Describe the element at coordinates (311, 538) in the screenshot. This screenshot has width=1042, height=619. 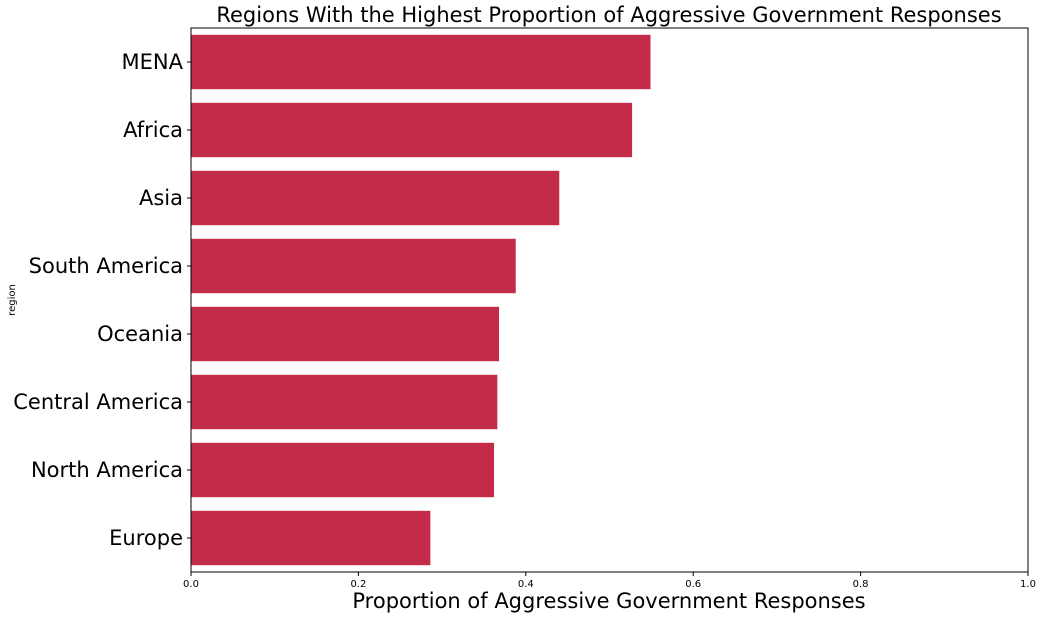
I see `bar-europe` at that location.